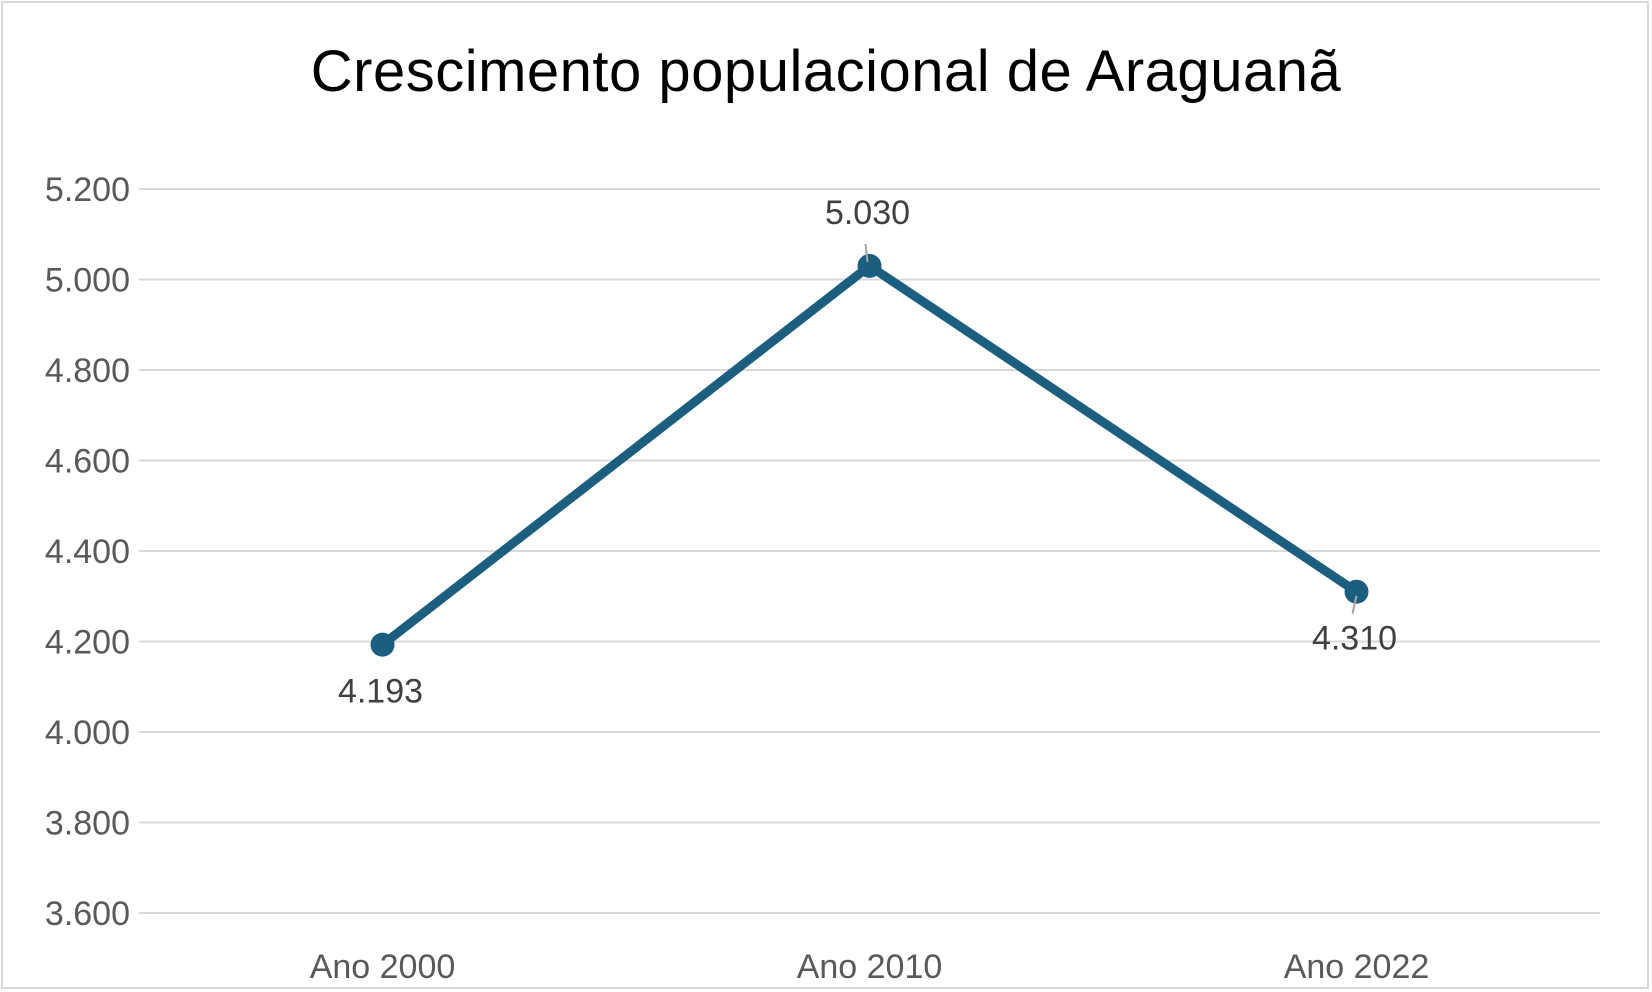  I want to click on y-tick-label: 4.600, so click(87, 462).